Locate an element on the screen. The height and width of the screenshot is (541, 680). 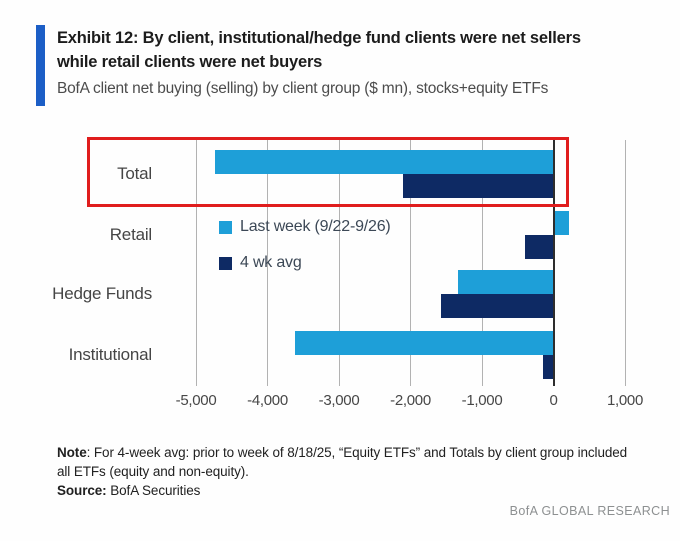
legend-item-last-week: Last week (9/22-9/26) is located at coordinates (305, 227).